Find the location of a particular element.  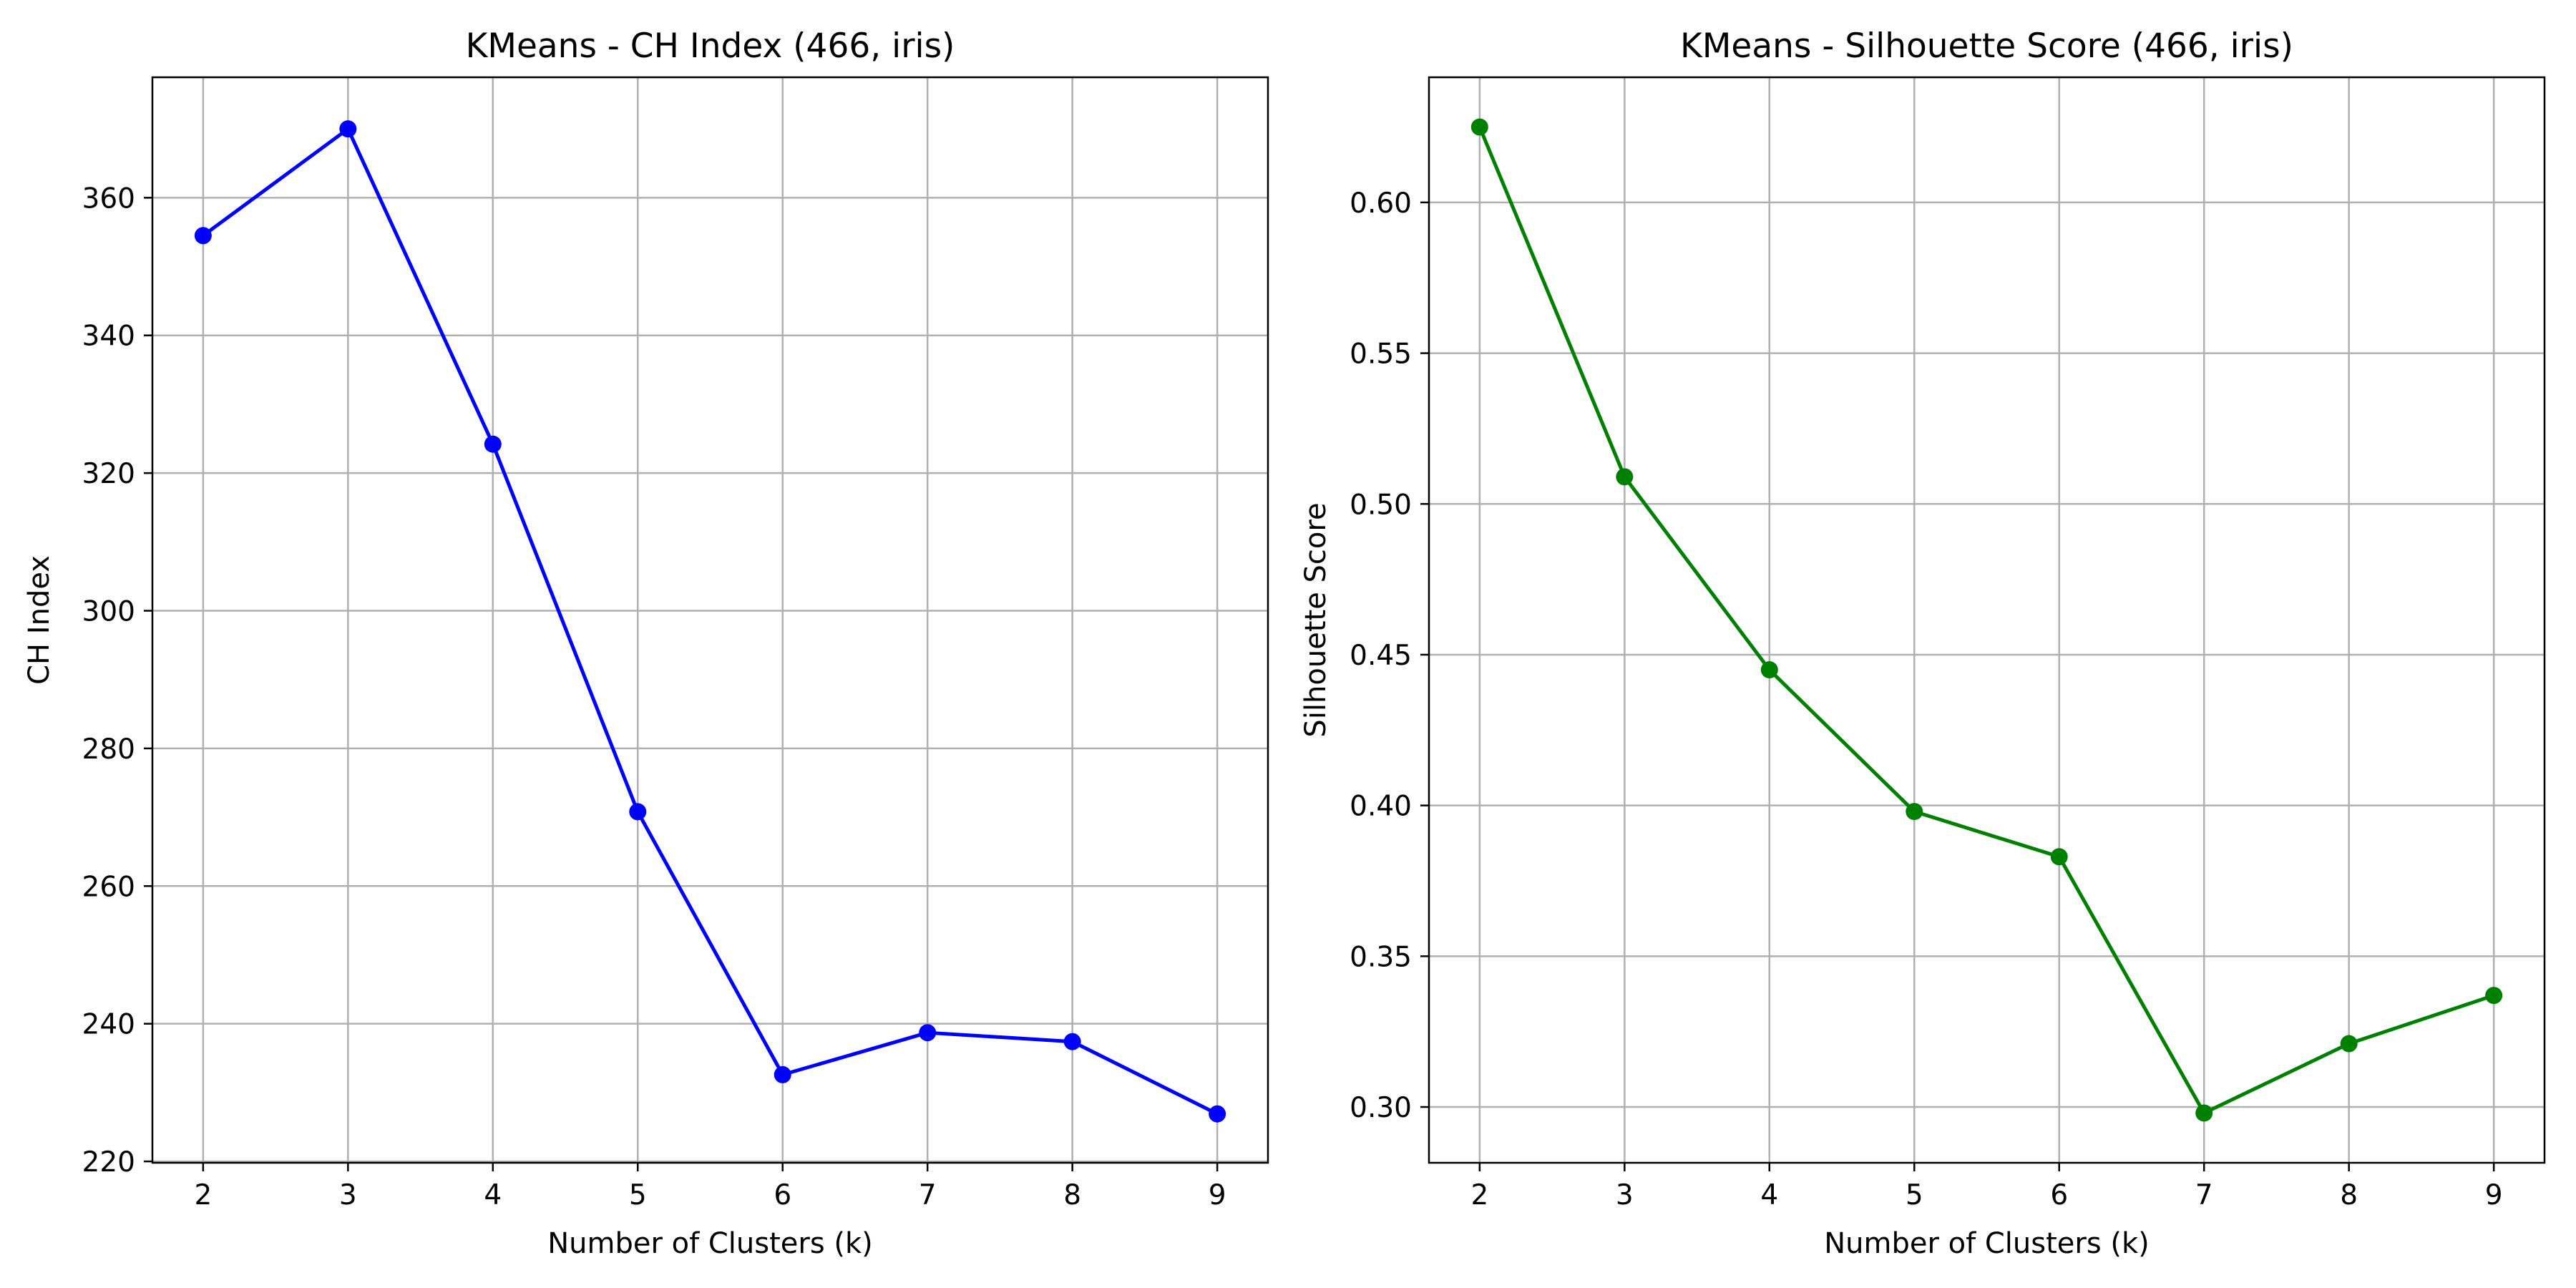

chart-title: KMeans - CH Index (466, iris) is located at coordinates (710, 46).